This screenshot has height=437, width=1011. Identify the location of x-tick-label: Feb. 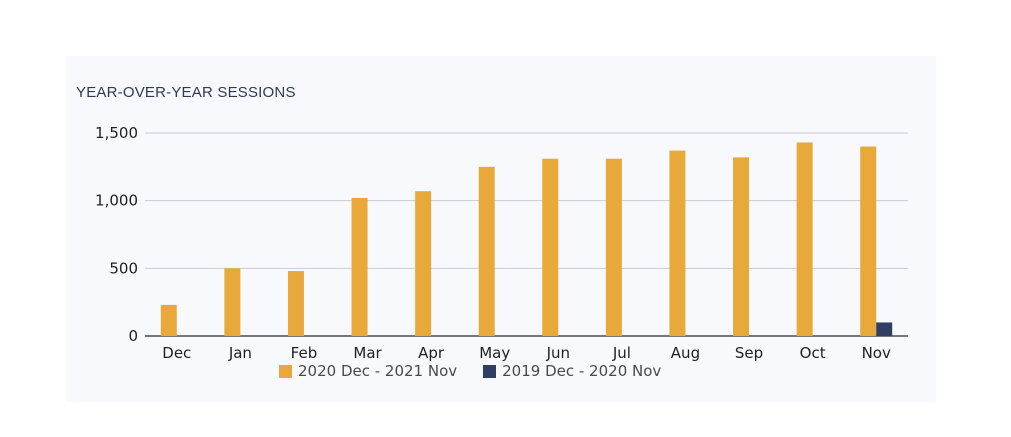
(304, 353).